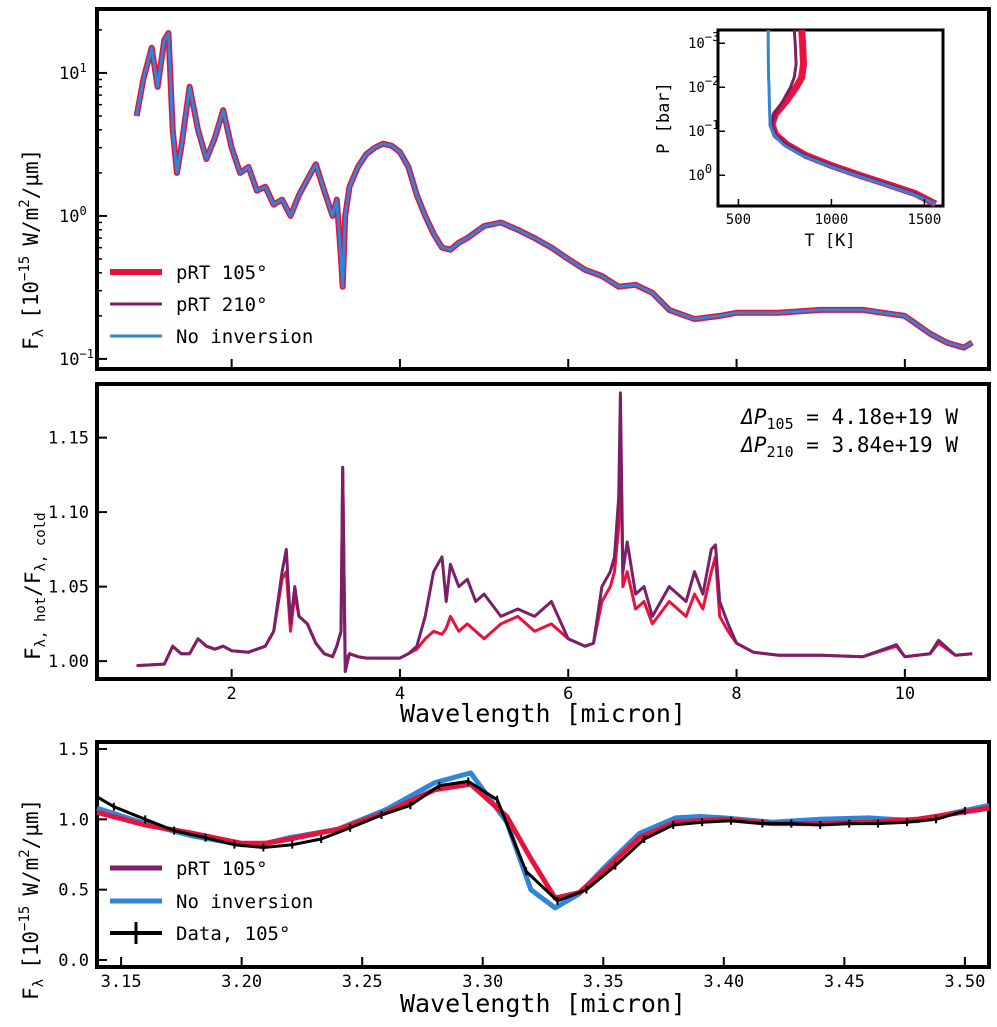 The width and height of the screenshot is (997, 1027). What do you see at coordinates (362, 982) in the screenshot?
I see `zoom-xtick-label: 3.25` at bounding box center [362, 982].